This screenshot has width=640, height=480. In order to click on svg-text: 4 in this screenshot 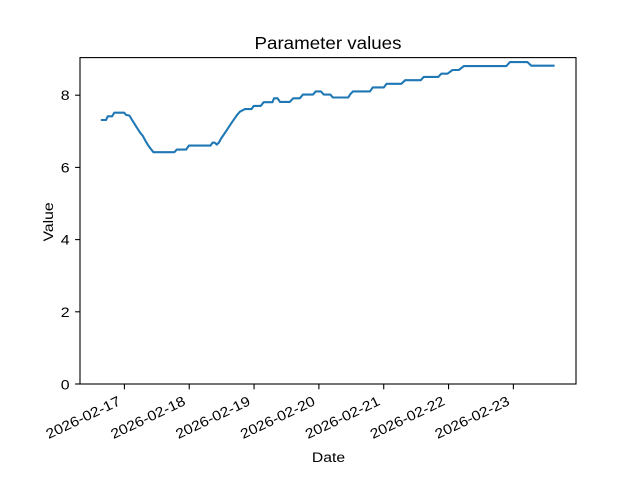, I will do `click(65, 240)`.